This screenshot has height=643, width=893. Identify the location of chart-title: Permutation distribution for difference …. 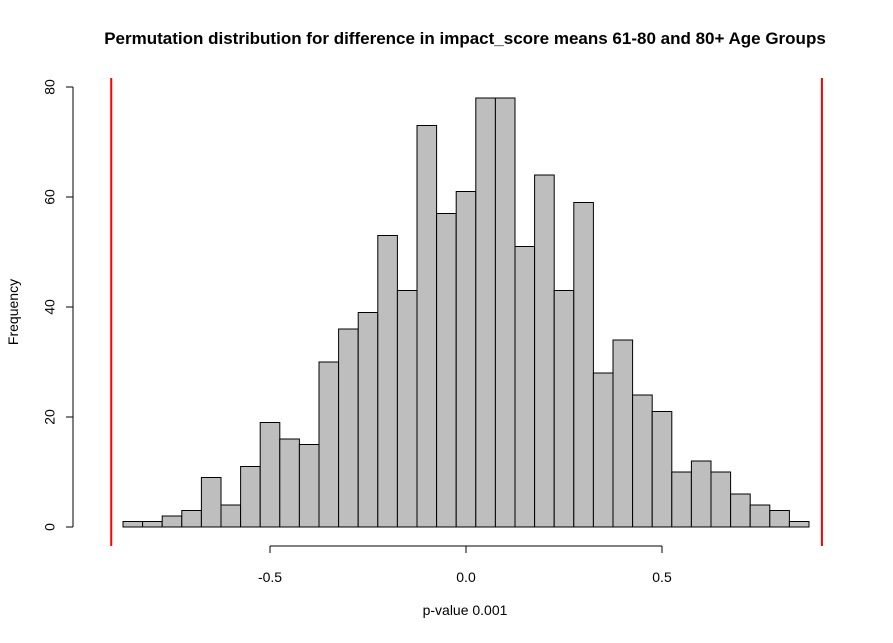
(465, 38).